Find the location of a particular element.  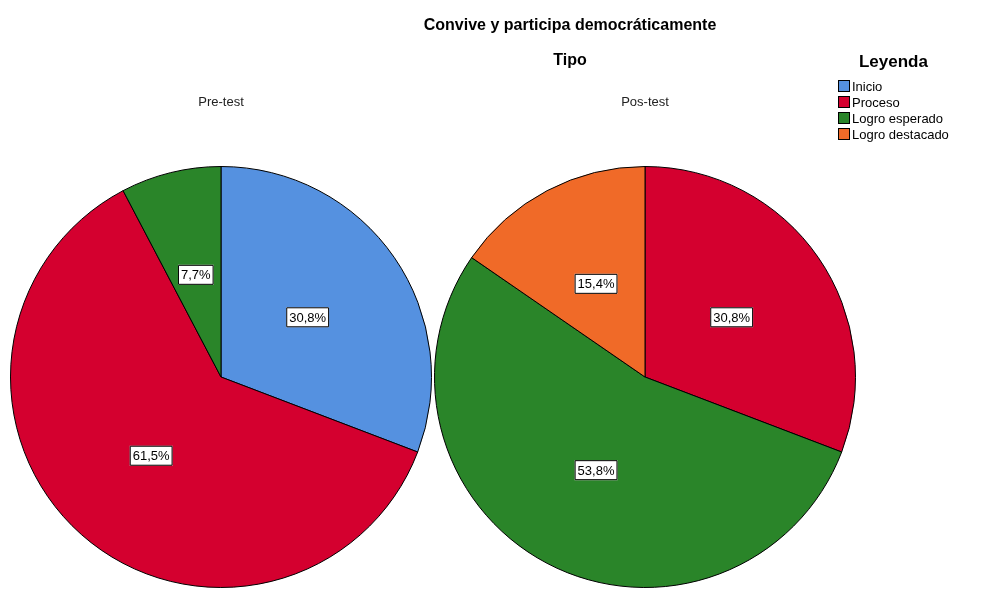

legend-label: Logro esperado is located at coordinates (898, 118).